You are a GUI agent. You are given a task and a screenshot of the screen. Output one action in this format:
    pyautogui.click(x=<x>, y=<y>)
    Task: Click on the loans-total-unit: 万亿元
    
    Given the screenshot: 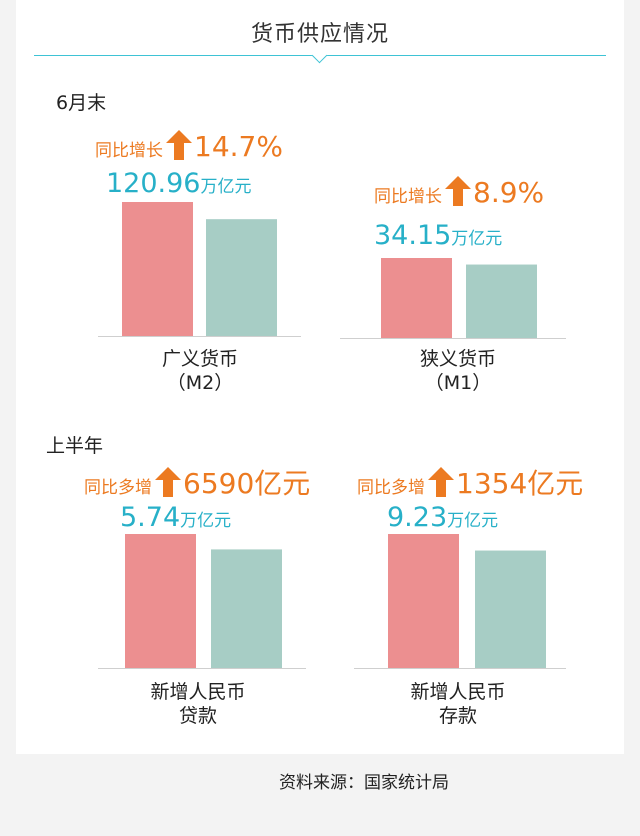 What is the action you would take?
    pyautogui.click(x=206, y=521)
    